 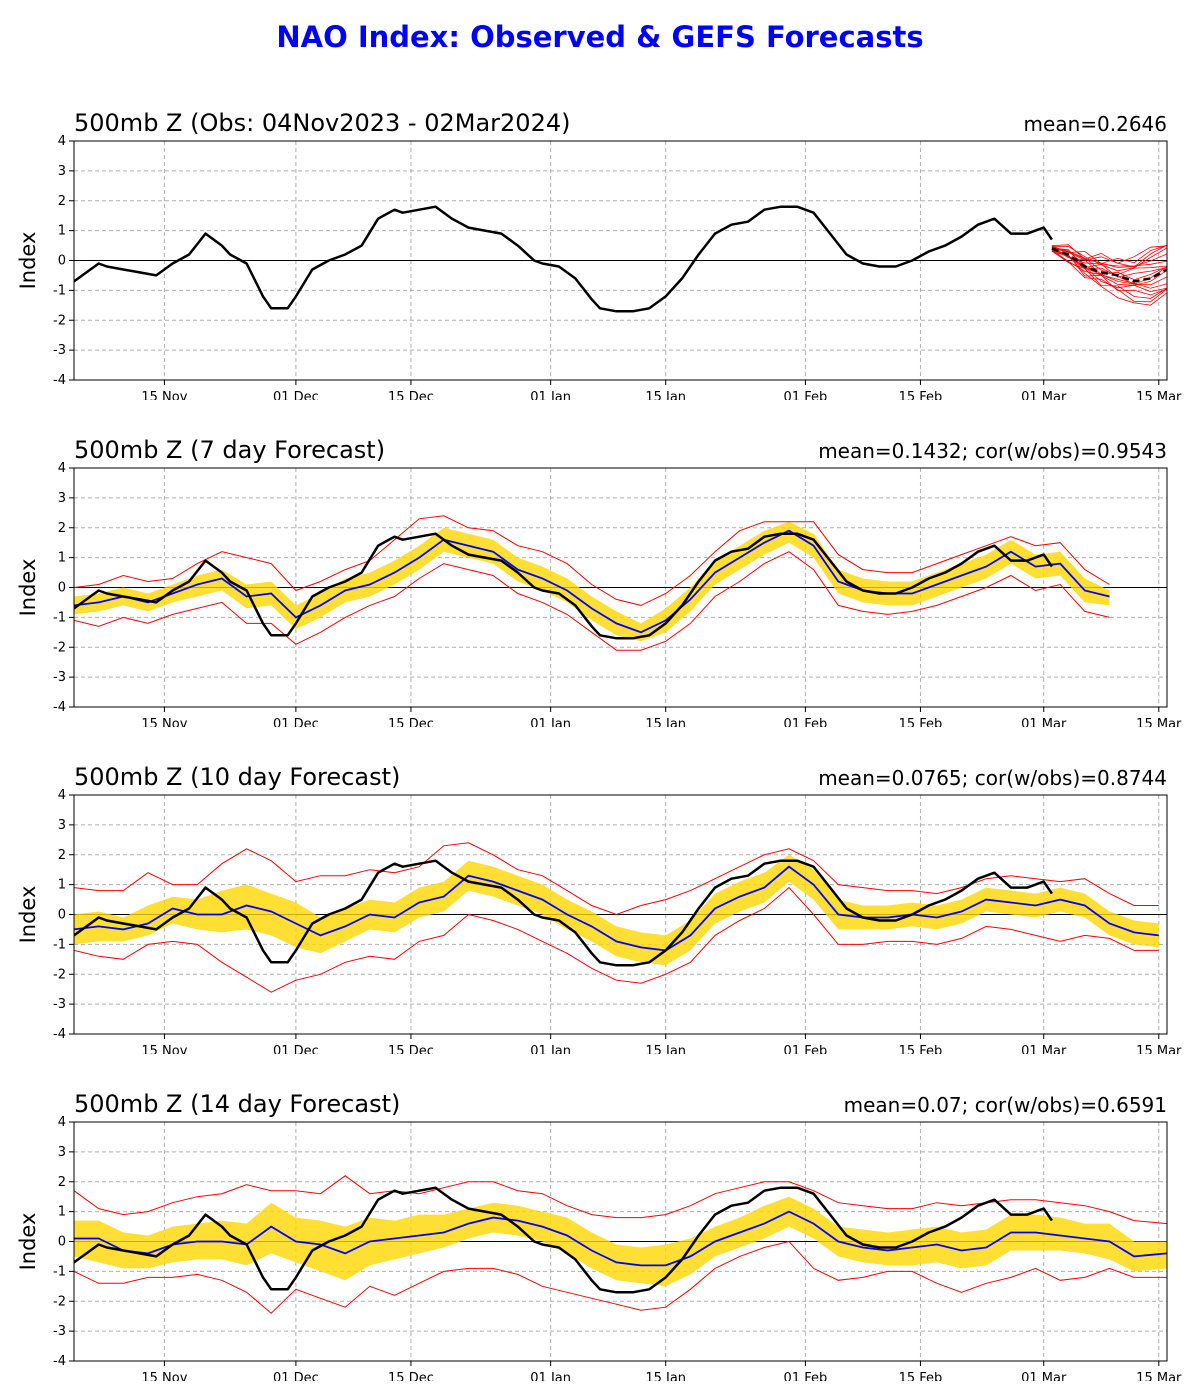 What do you see at coordinates (1095, 124) in the screenshot?
I see `panel-stat: mean=0.2646` at bounding box center [1095, 124].